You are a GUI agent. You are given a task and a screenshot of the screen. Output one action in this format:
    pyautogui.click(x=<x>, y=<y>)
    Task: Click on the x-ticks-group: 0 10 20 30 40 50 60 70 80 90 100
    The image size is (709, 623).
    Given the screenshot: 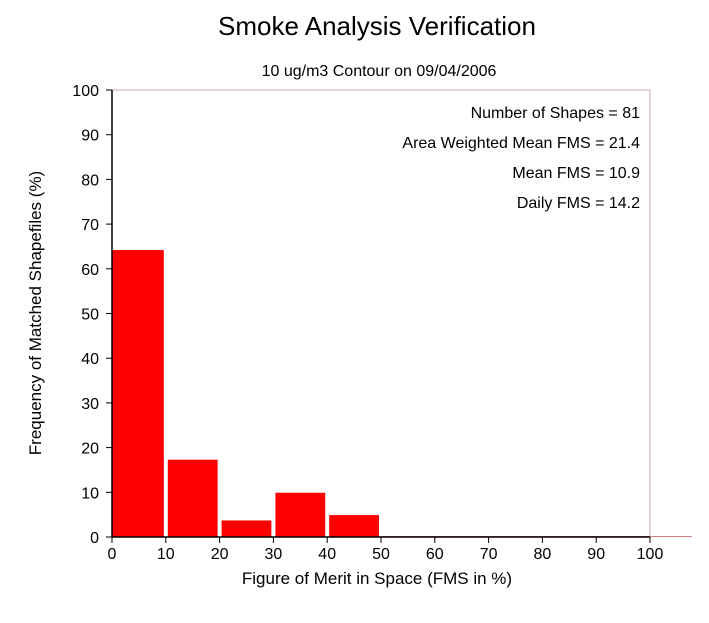 What is the action you would take?
    pyautogui.click(x=386, y=550)
    